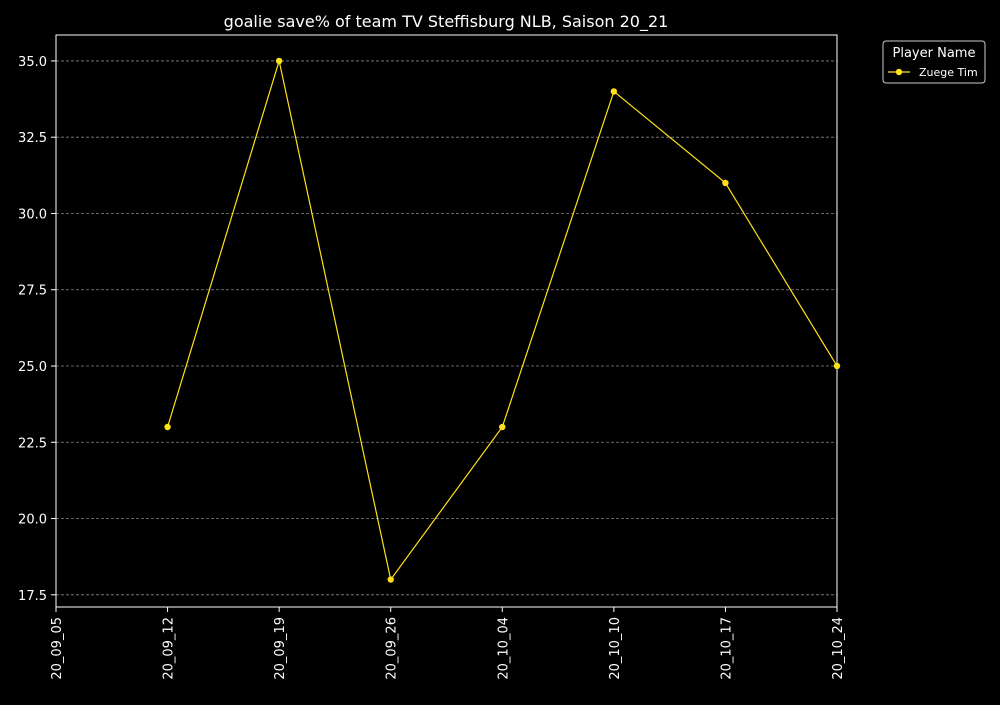 The height and width of the screenshot is (705, 1000). What do you see at coordinates (934, 53) in the screenshot?
I see `legend-title: Player Name` at bounding box center [934, 53].